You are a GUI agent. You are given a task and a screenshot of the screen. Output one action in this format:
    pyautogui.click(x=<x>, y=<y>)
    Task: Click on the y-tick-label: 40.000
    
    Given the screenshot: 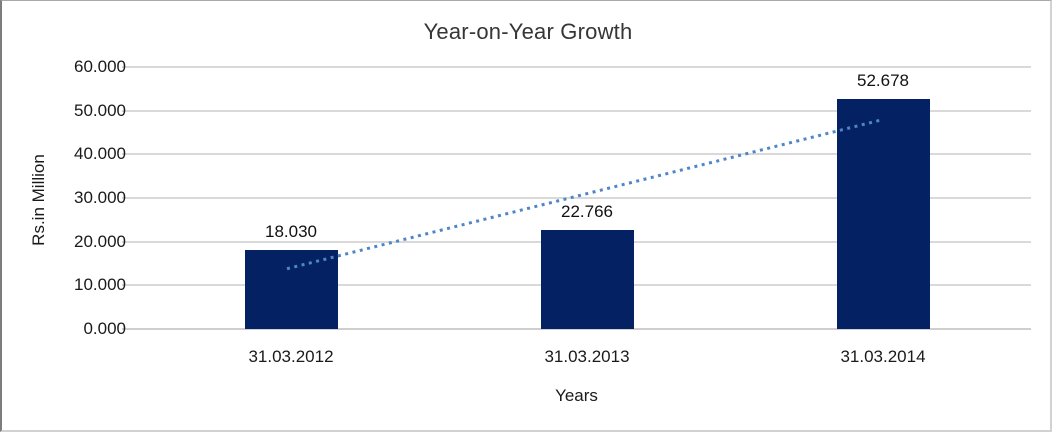 What is the action you would take?
    pyautogui.click(x=100, y=154)
    